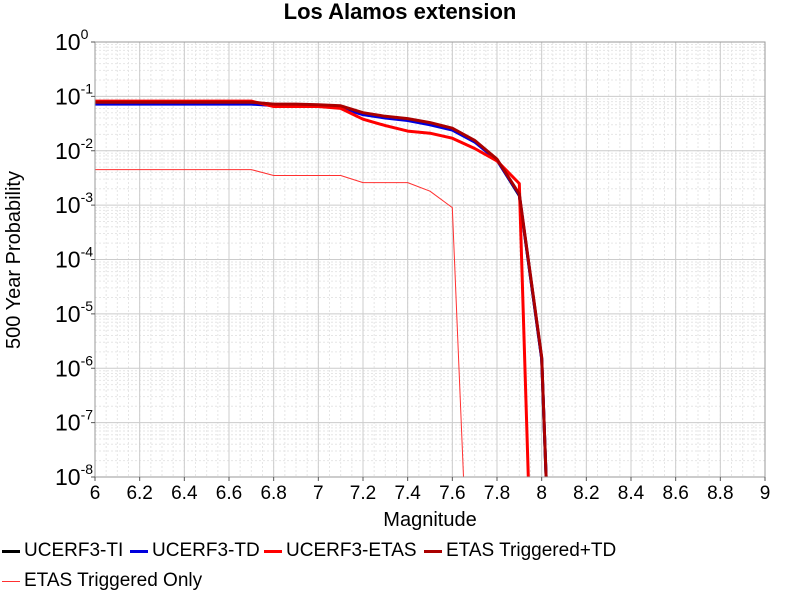 This screenshot has height=600, width=800. What do you see at coordinates (74, 366) in the screenshot?
I see `y-tick-label: 10⁻⁶` at bounding box center [74, 366].